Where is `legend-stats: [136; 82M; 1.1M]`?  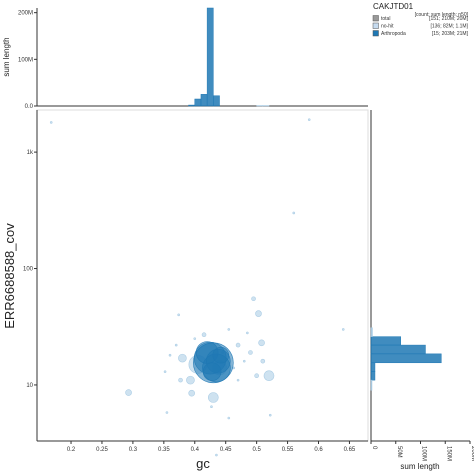
legend-stats: [136; 82M; 1.1M] is located at coordinates (449, 27).